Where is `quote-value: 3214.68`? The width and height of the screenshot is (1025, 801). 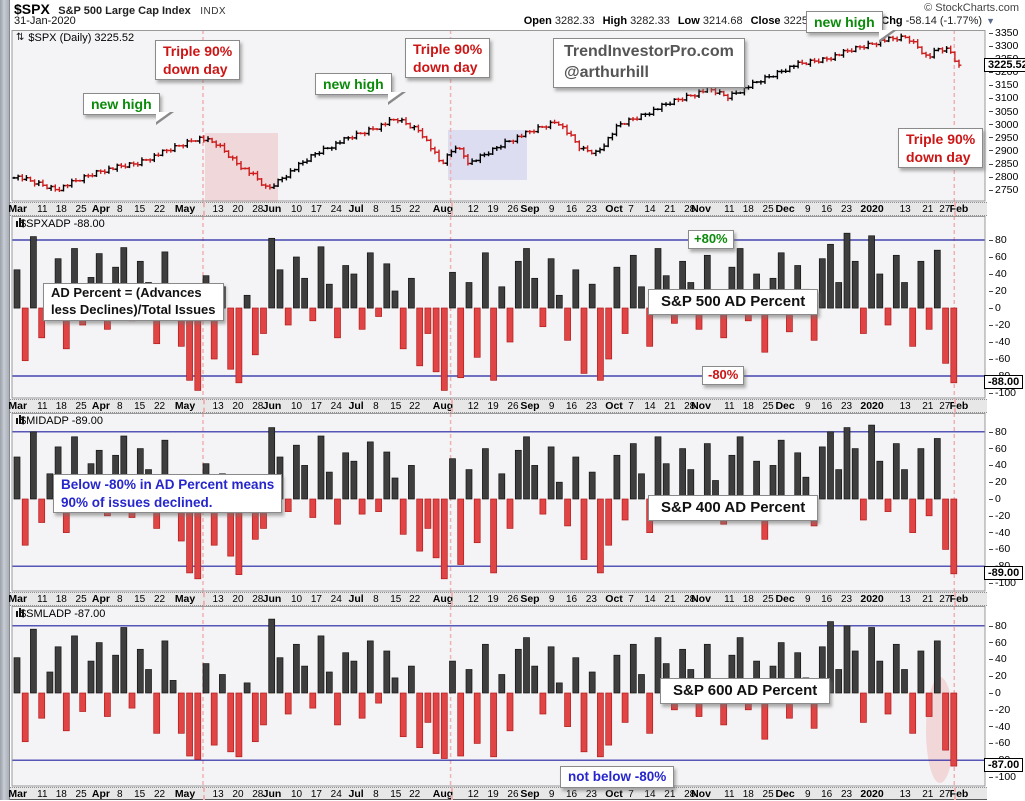 quote-value: 3214.68 is located at coordinates (722, 21).